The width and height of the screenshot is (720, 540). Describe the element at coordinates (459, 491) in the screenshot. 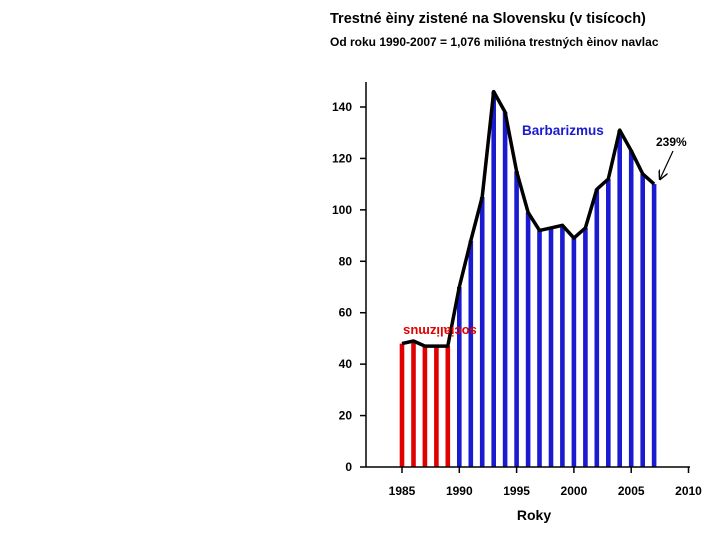

I see `x-tick-label-1990: 1990` at that location.